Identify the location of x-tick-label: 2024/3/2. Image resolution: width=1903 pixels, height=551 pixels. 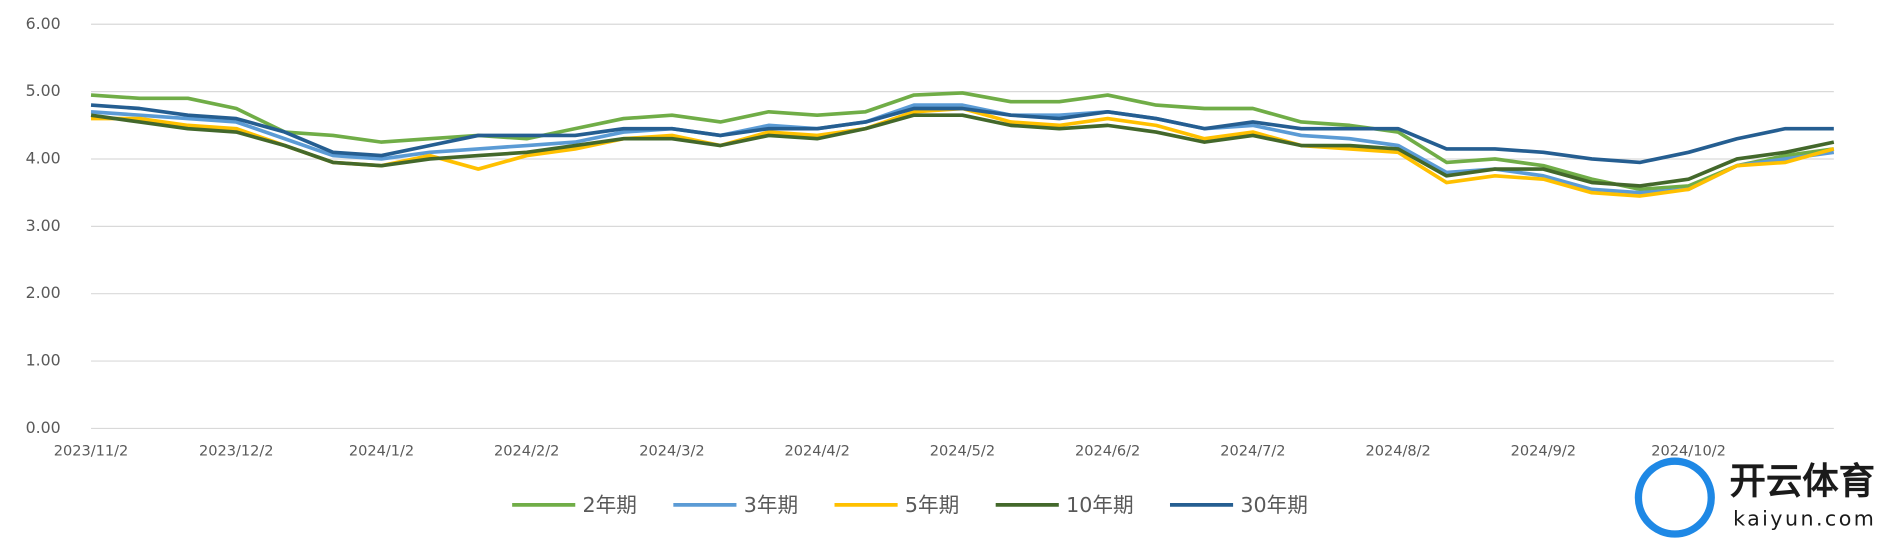
(671, 450).